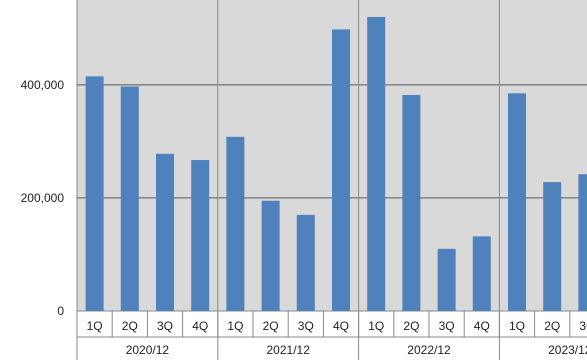  Describe the element at coordinates (429, 350) in the screenshot. I see `year-group-label: 2022/12` at that location.